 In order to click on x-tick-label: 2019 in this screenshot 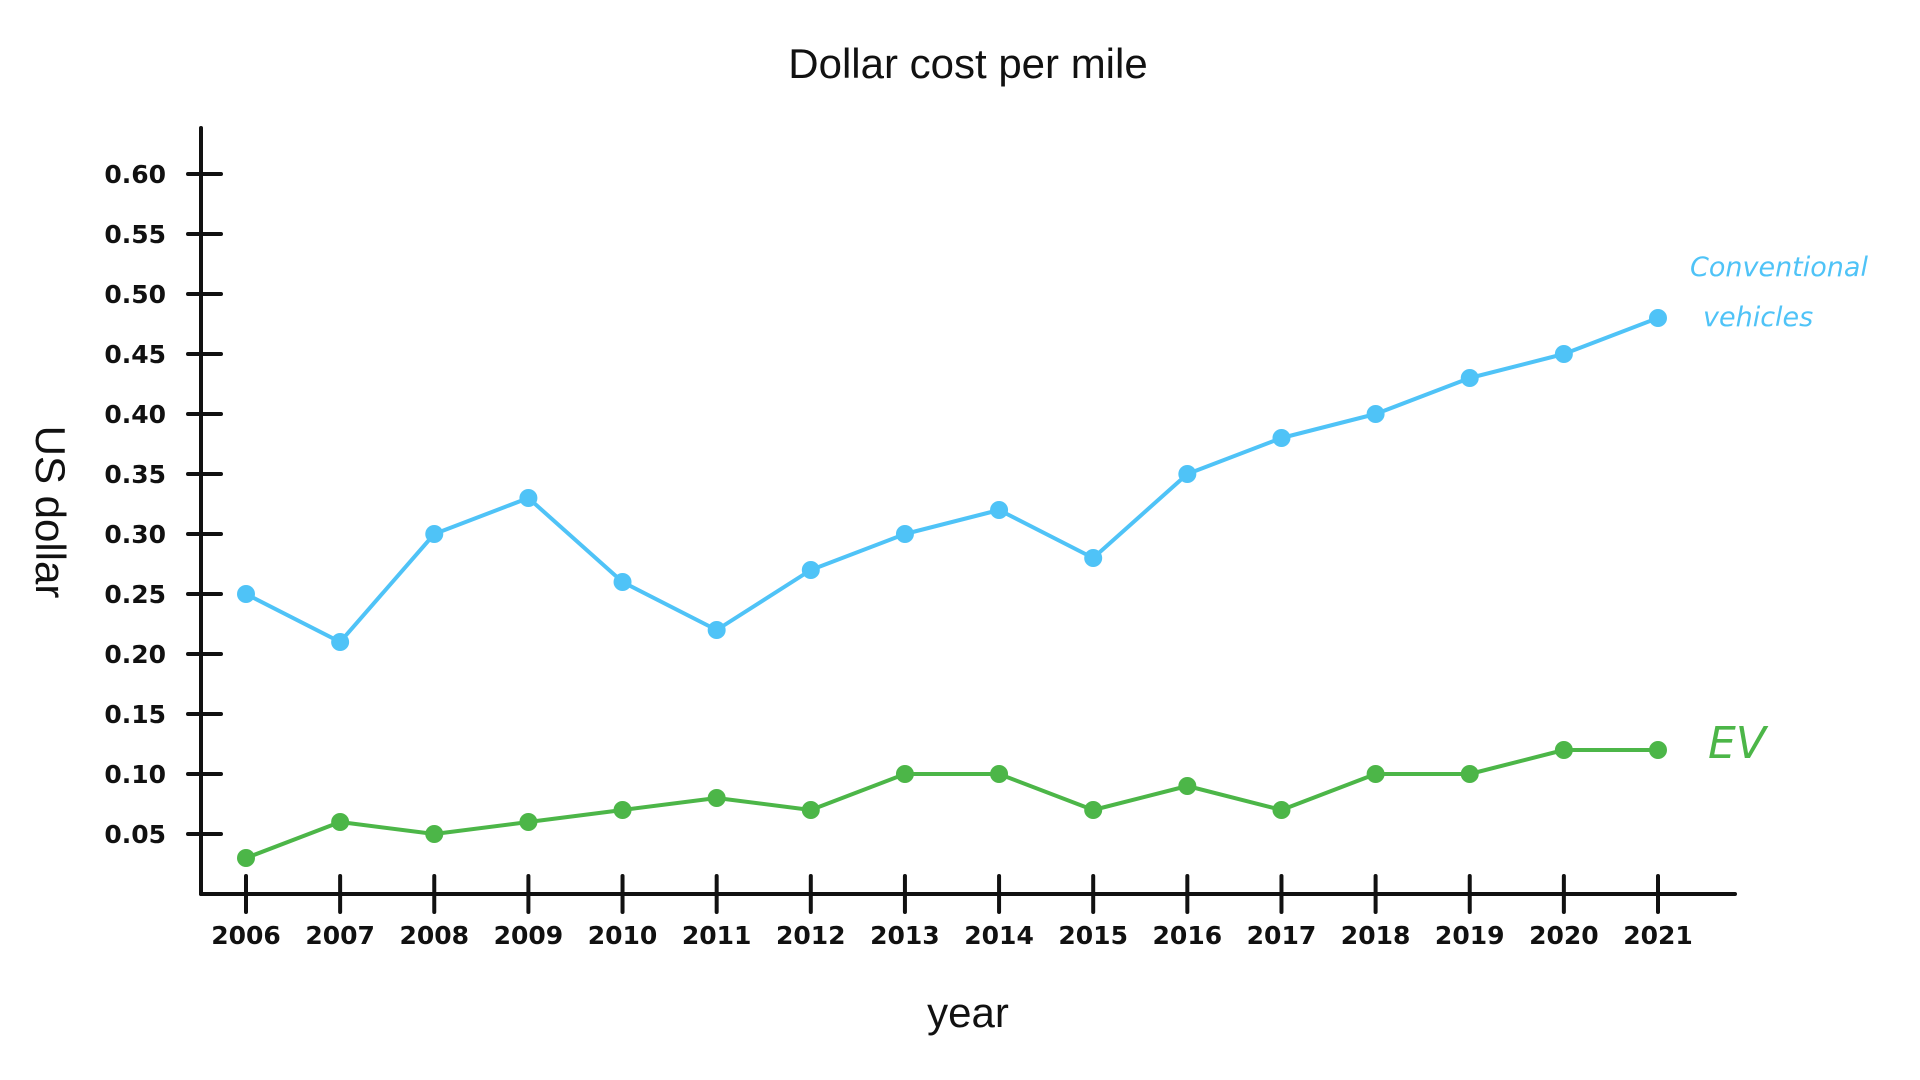, I will do `click(1470, 935)`.